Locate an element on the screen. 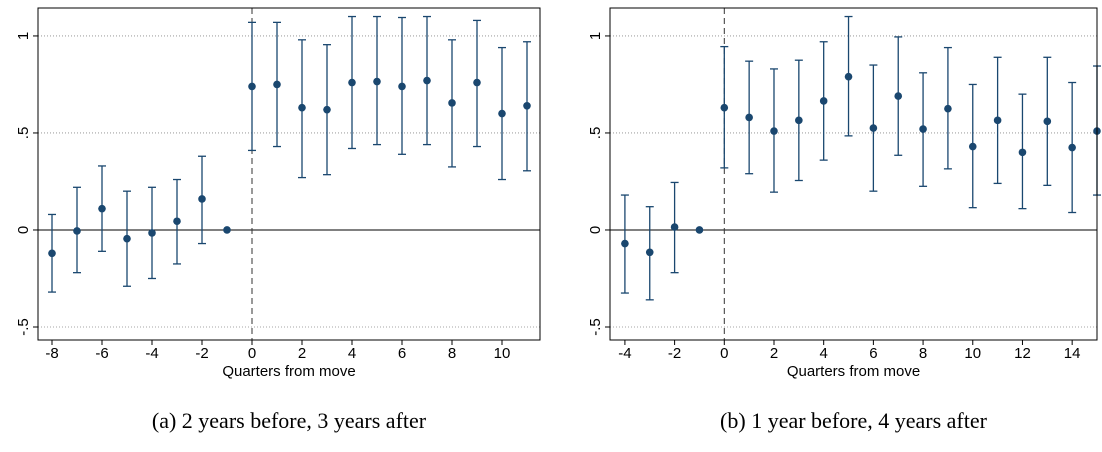 The width and height of the screenshot is (1102, 452). x-tick-label: -8 is located at coordinates (51, 353).